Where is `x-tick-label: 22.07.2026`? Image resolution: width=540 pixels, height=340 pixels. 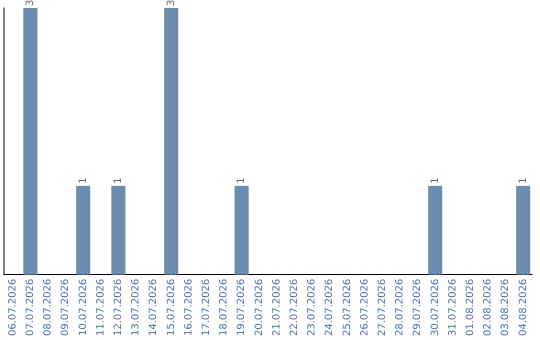
x-tick-label: 22.07.2026 is located at coordinates (294, 307).